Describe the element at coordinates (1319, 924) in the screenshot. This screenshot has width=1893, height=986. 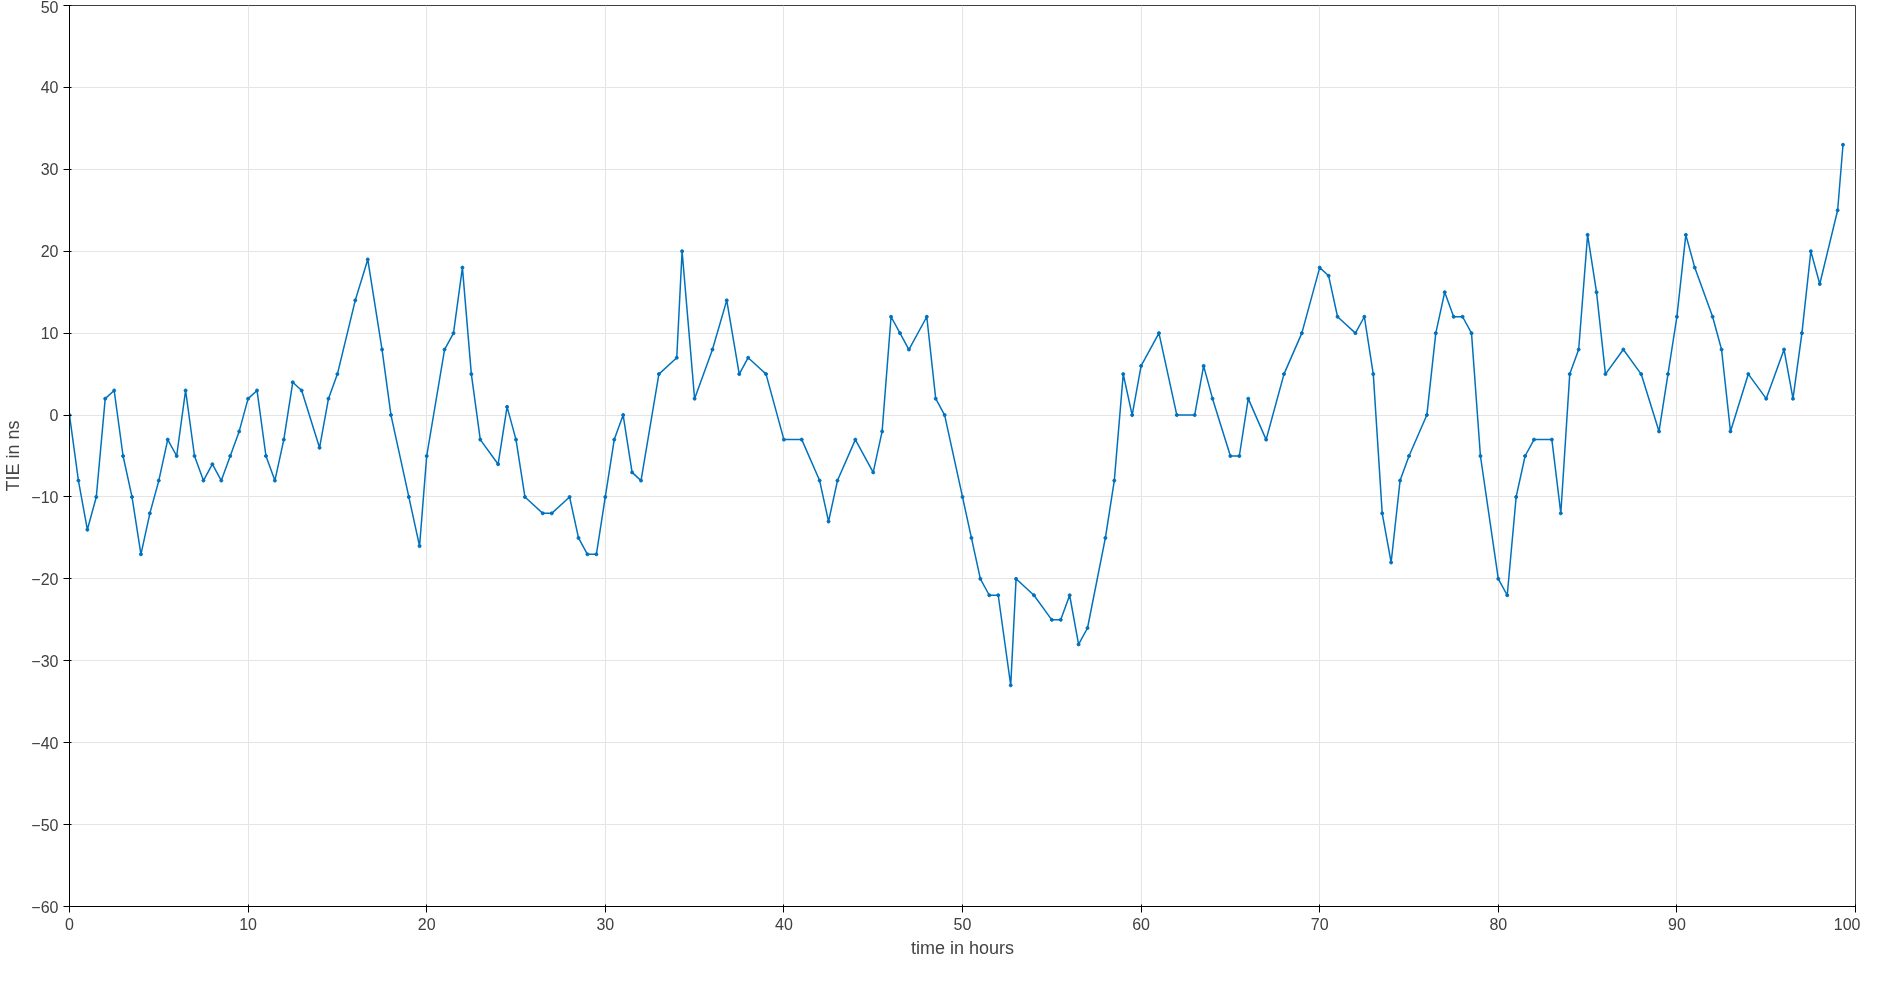
I see `x-tick-label: 70` at that location.